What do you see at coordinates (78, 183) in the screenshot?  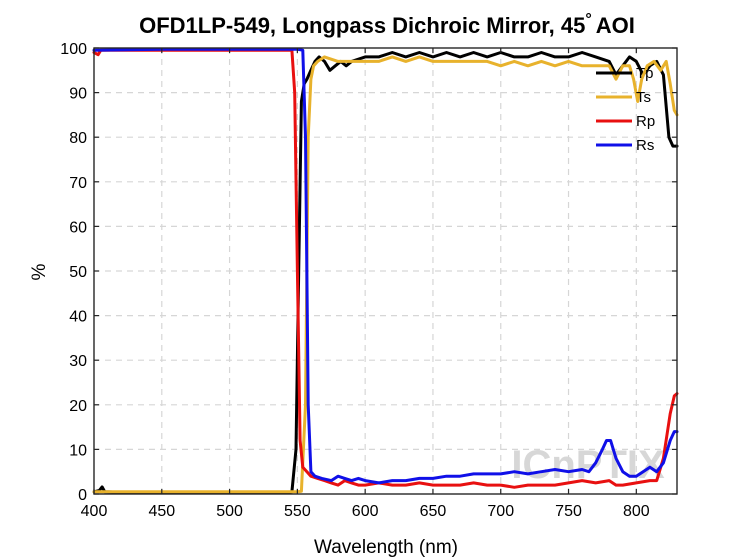 I see `y-tick-label: 70` at bounding box center [78, 183].